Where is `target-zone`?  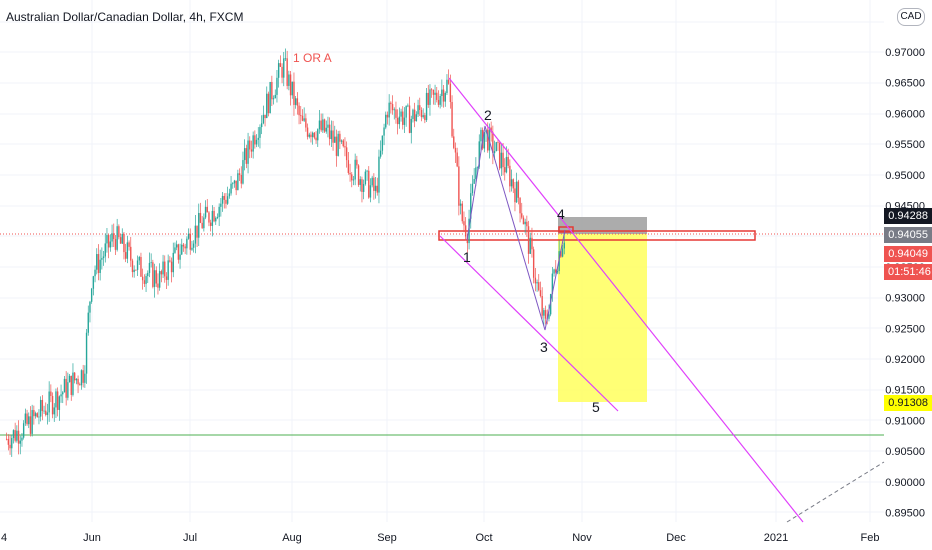
target-zone is located at coordinates (602, 318).